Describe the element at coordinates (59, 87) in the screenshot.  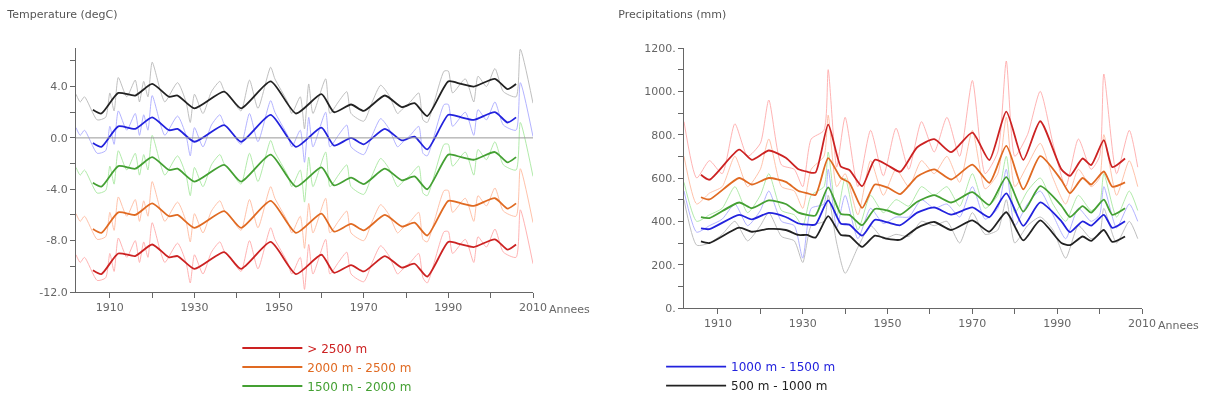
I see `y-tick-label: 4.0` at that location.